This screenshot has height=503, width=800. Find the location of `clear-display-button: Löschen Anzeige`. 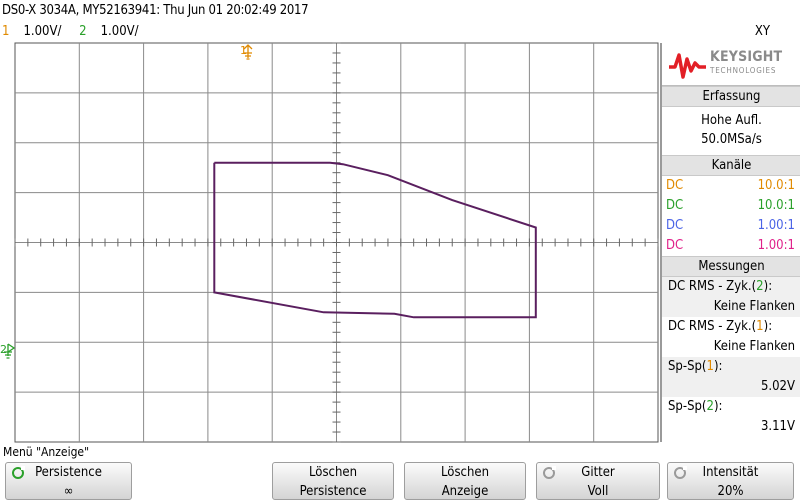

clear-display-button: Löschen Anzeige is located at coordinates (465, 481).